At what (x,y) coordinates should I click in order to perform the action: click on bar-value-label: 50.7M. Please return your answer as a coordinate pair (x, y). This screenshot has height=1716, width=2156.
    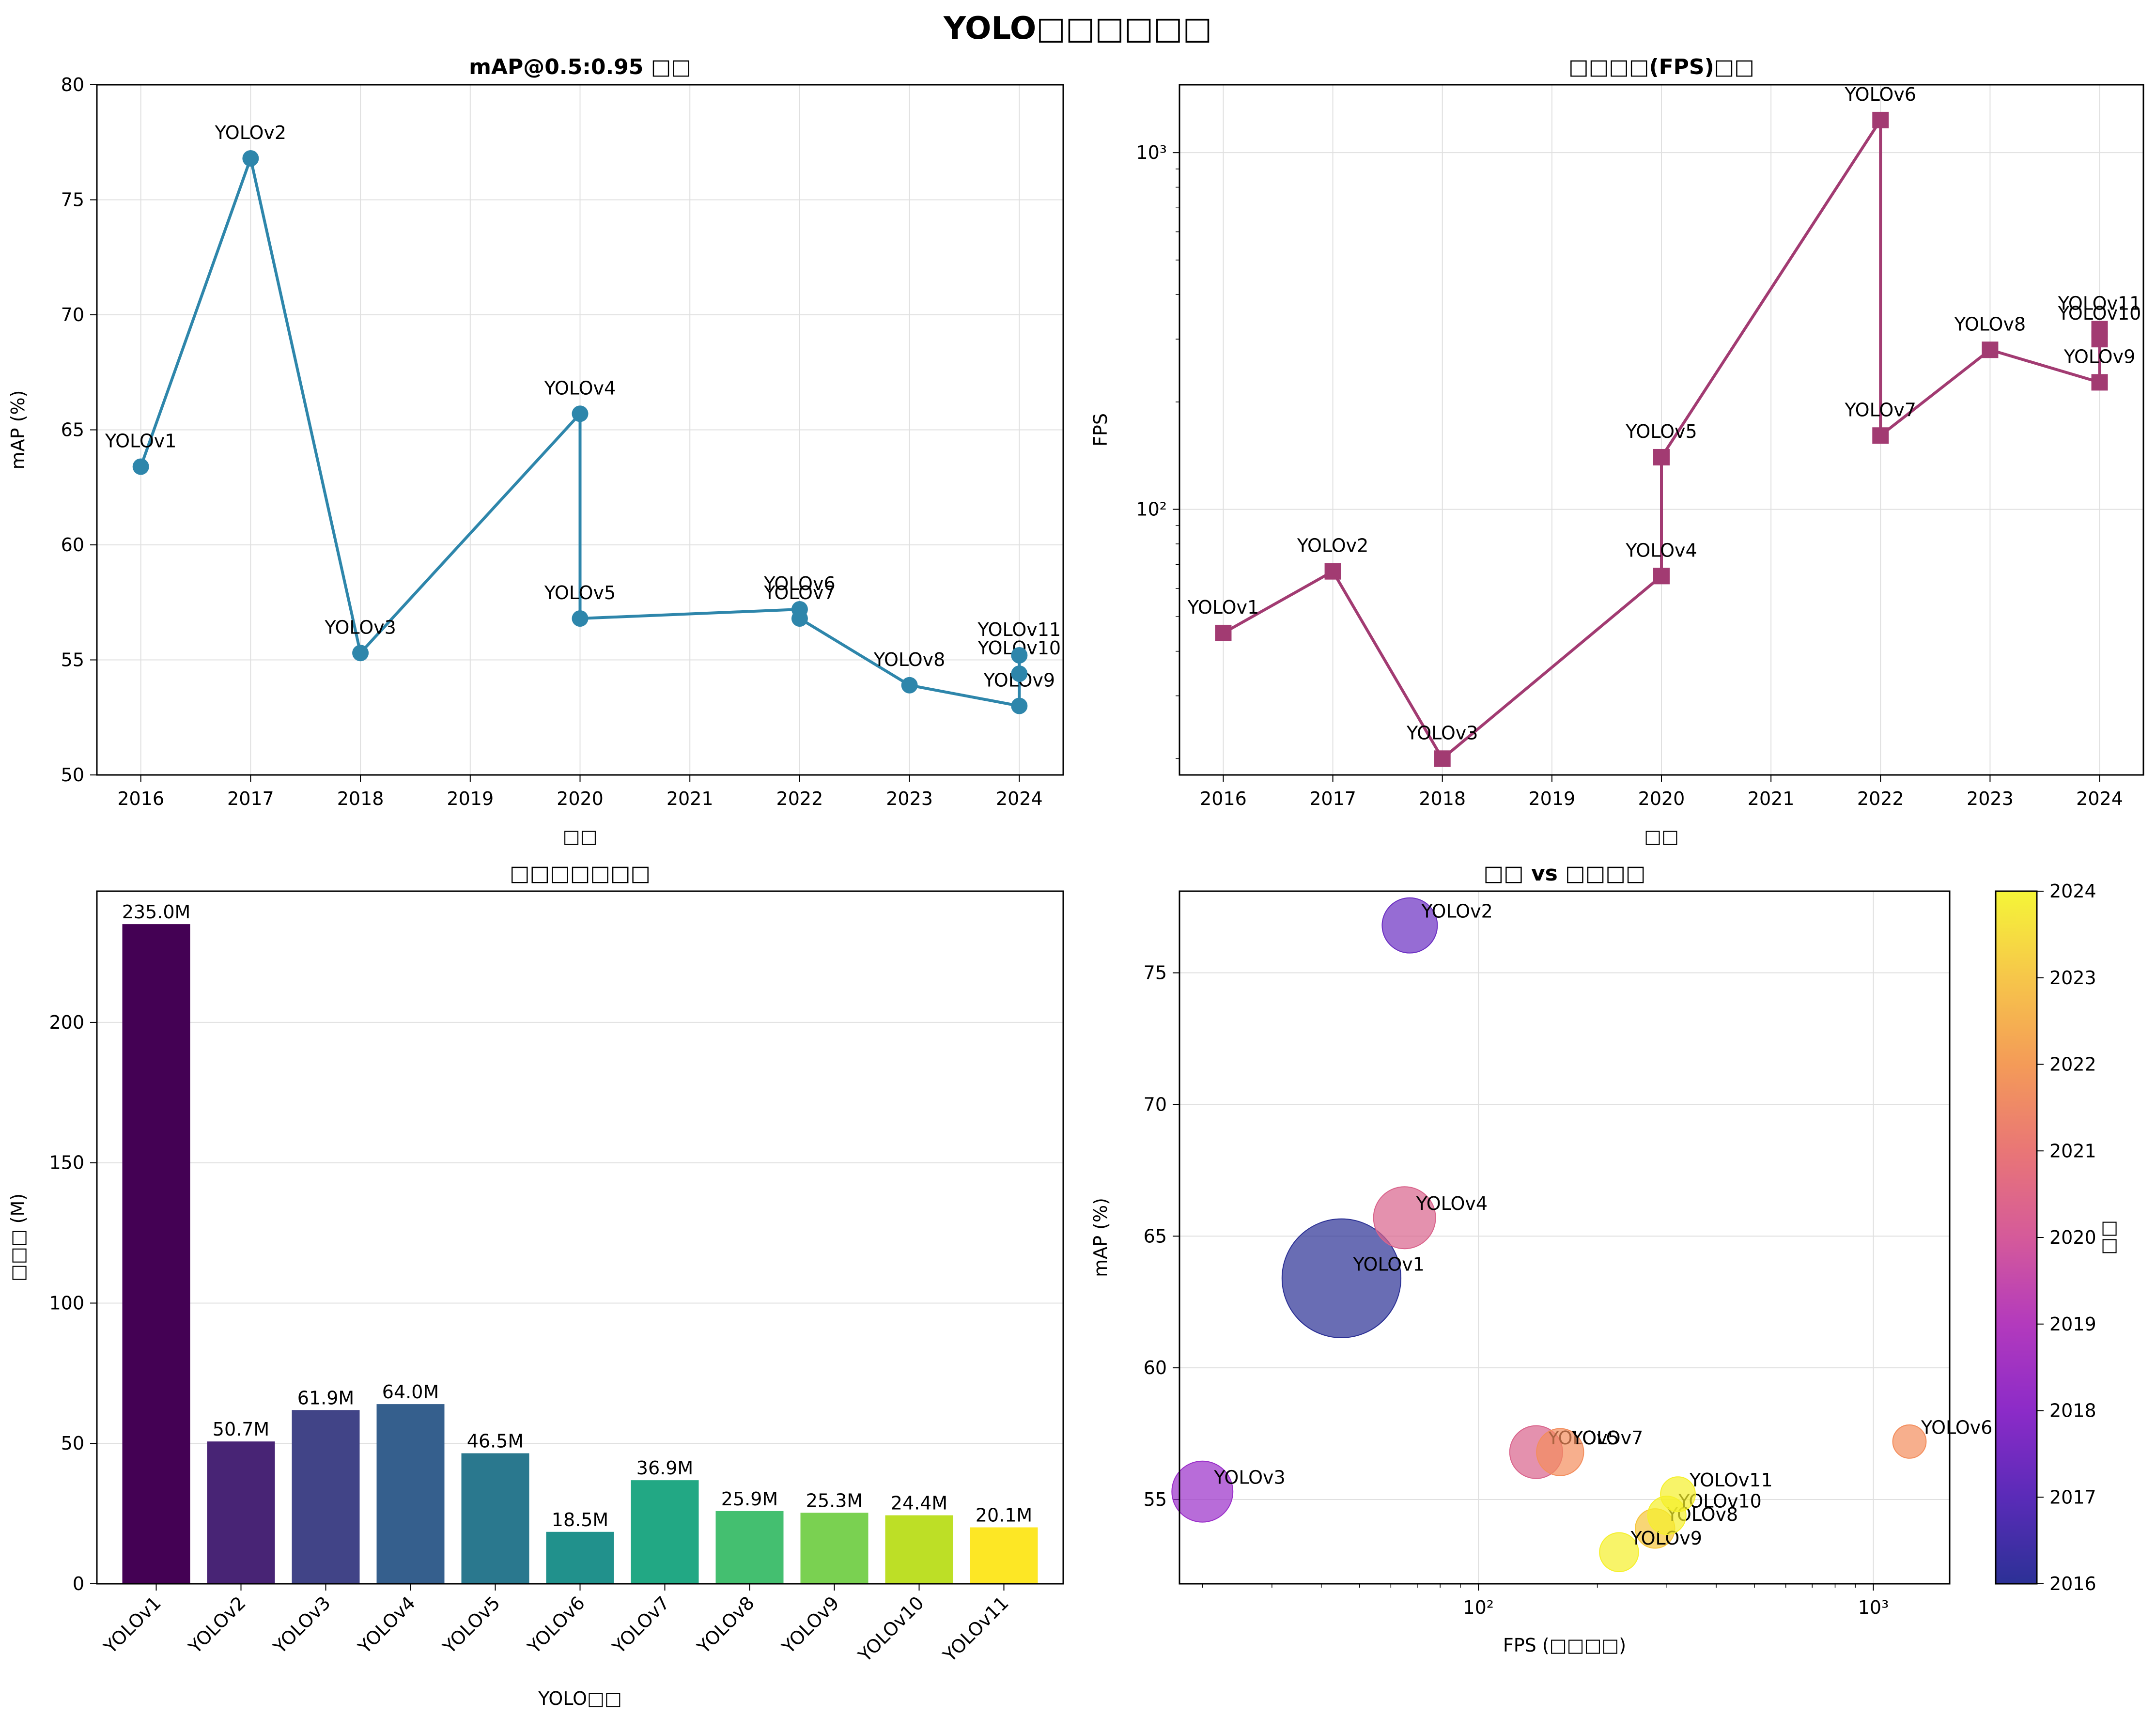
    Looking at the image, I should click on (241, 1429).